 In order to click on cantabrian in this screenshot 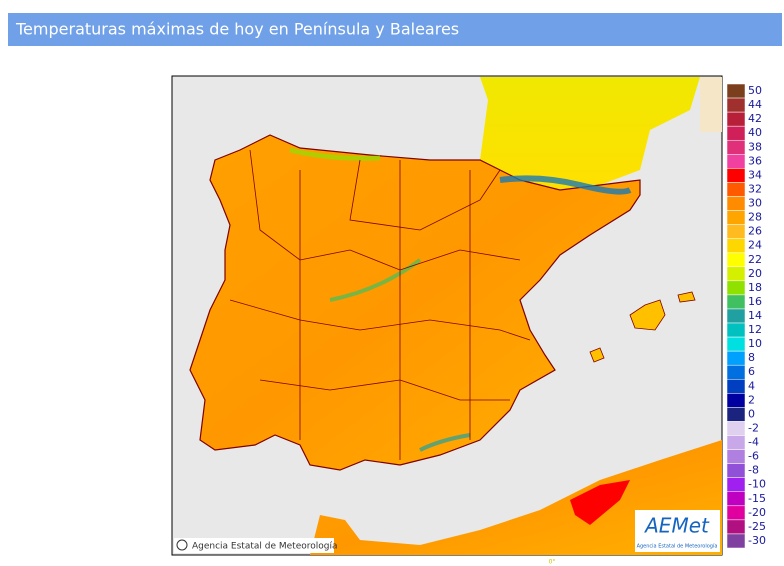, I will do `click(335, 154)`.